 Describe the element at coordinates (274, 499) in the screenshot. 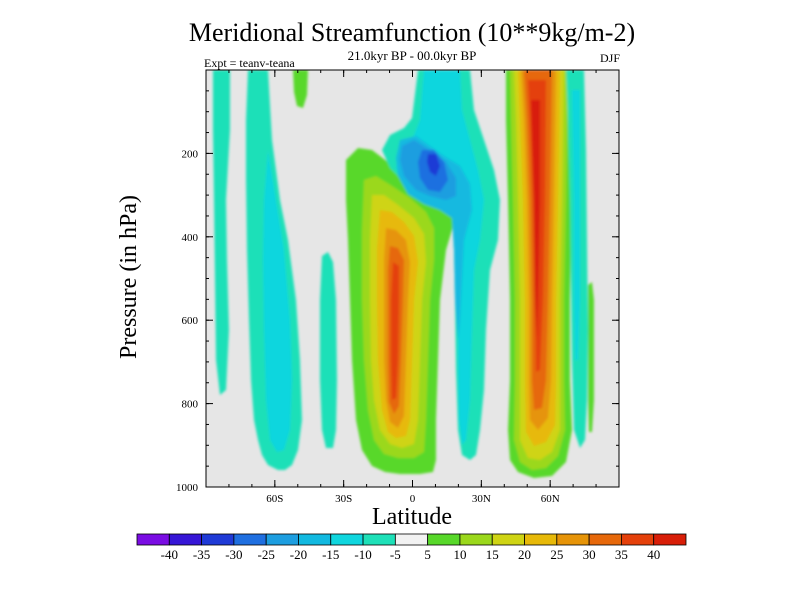

I see `x-tick-label: 60S` at that location.